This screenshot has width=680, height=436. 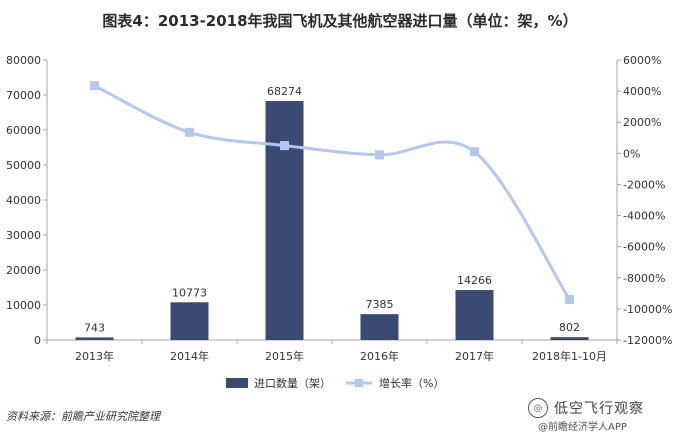 I want to click on source-note: 资料来源：前瞻产业研究院整理, so click(x=83, y=416).